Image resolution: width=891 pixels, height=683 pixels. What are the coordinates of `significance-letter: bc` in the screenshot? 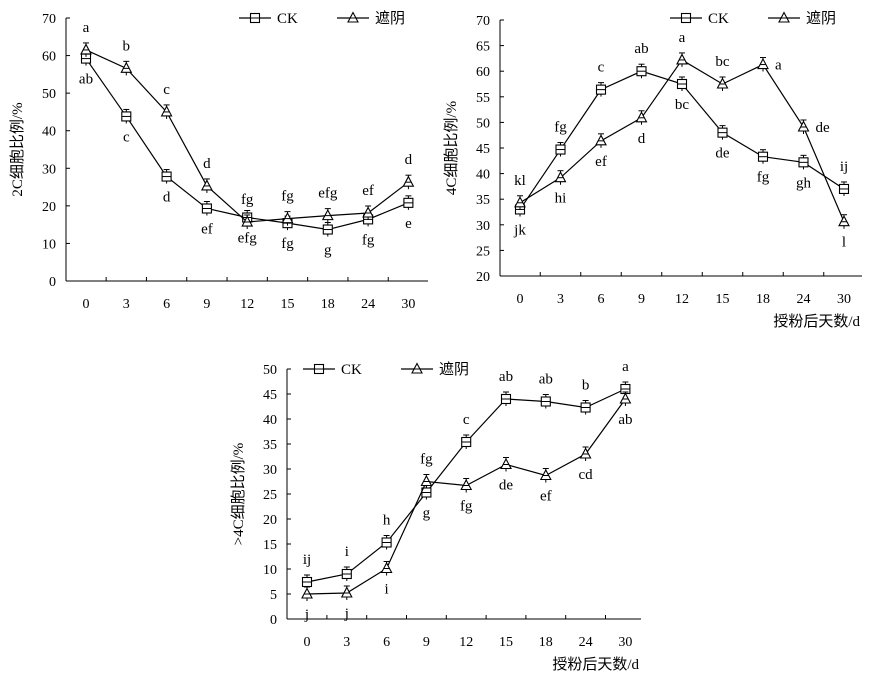 It's located at (722, 62).